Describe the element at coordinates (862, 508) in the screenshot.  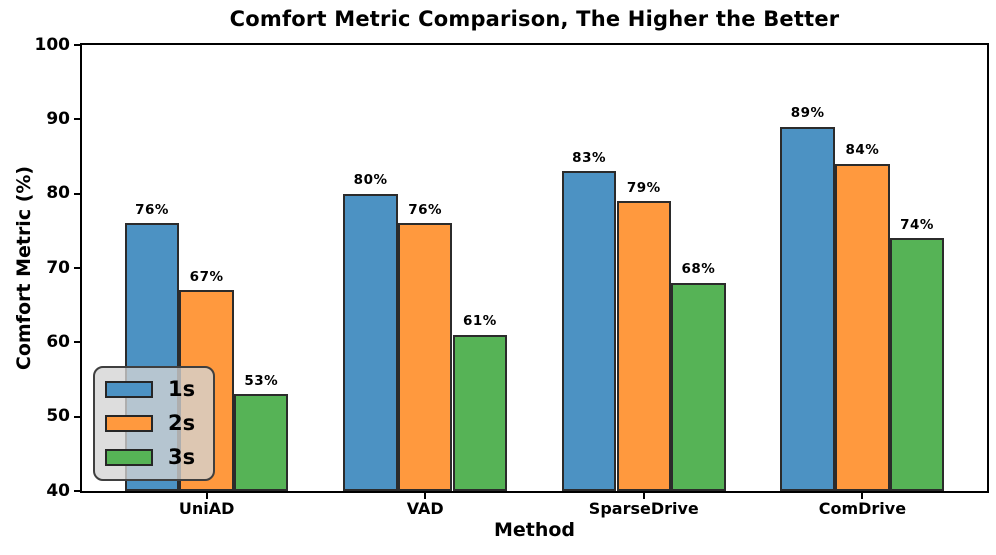
I see `x-tick-label-ComDrive: ComDrive` at that location.